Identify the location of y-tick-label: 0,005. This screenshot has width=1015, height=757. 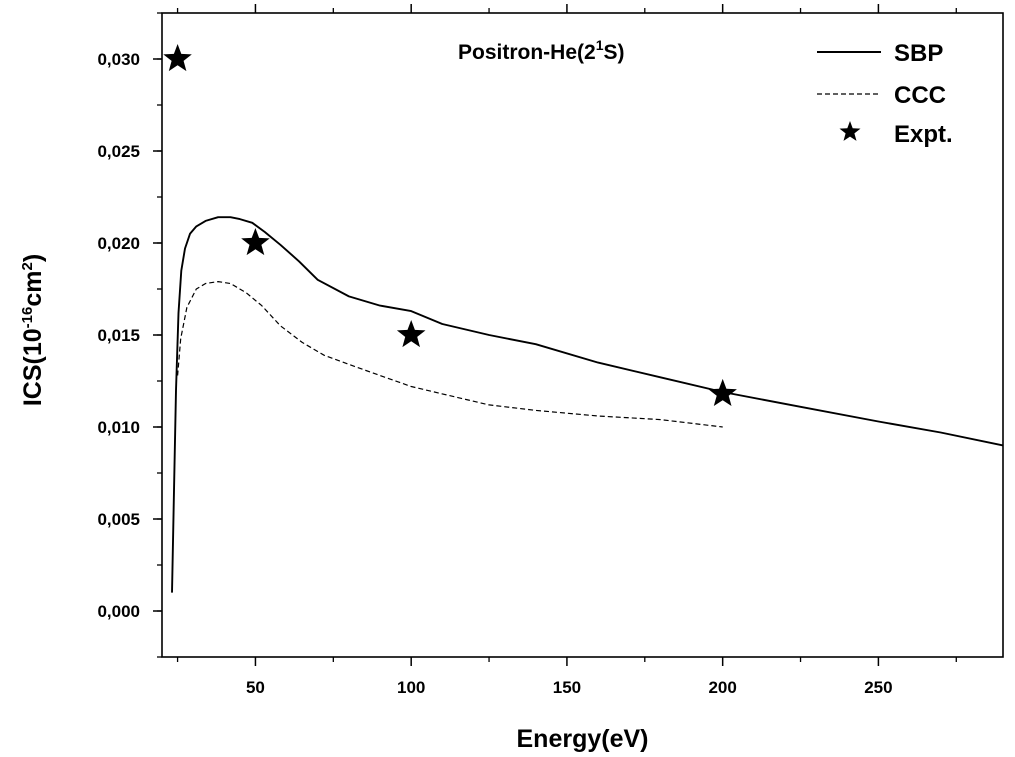
(118, 519).